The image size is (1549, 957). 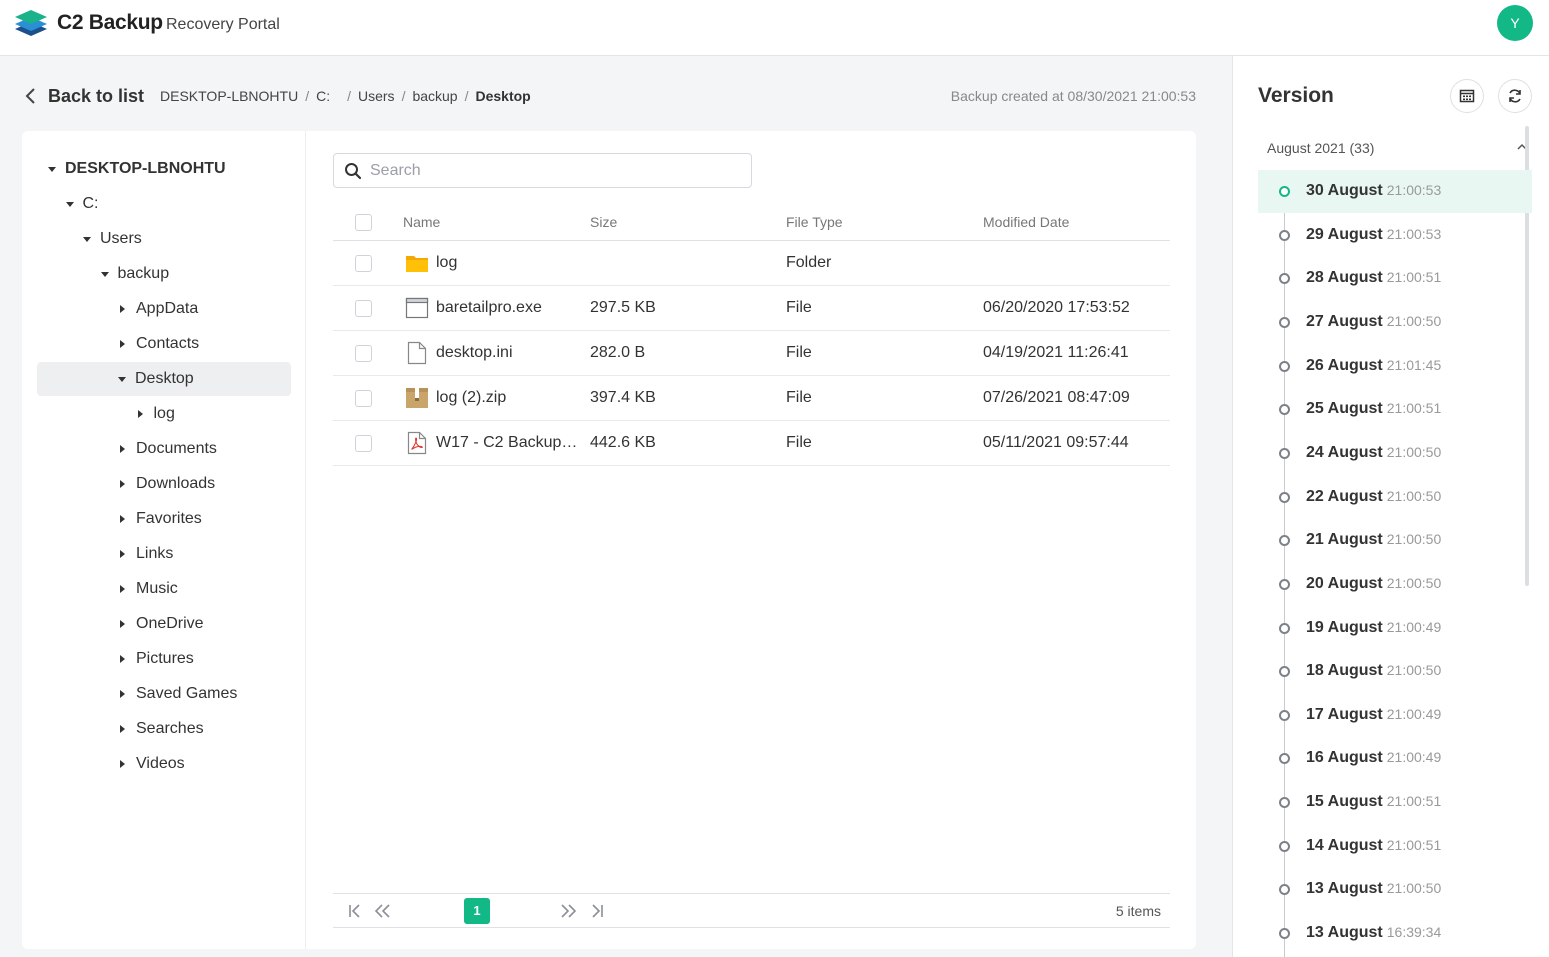 What do you see at coordinates (1515, 23) in the screenshot?
I see `user-avatar: Y` at bounding box center [1515, 23].